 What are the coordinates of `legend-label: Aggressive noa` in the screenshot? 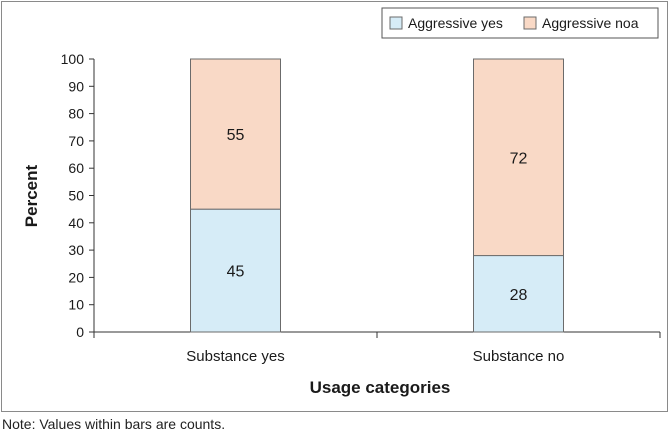 It's located at (590, 23).